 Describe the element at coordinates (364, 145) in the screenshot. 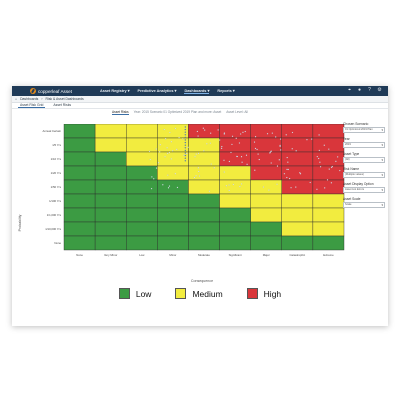

I see `filter-select: 2019` at that location.